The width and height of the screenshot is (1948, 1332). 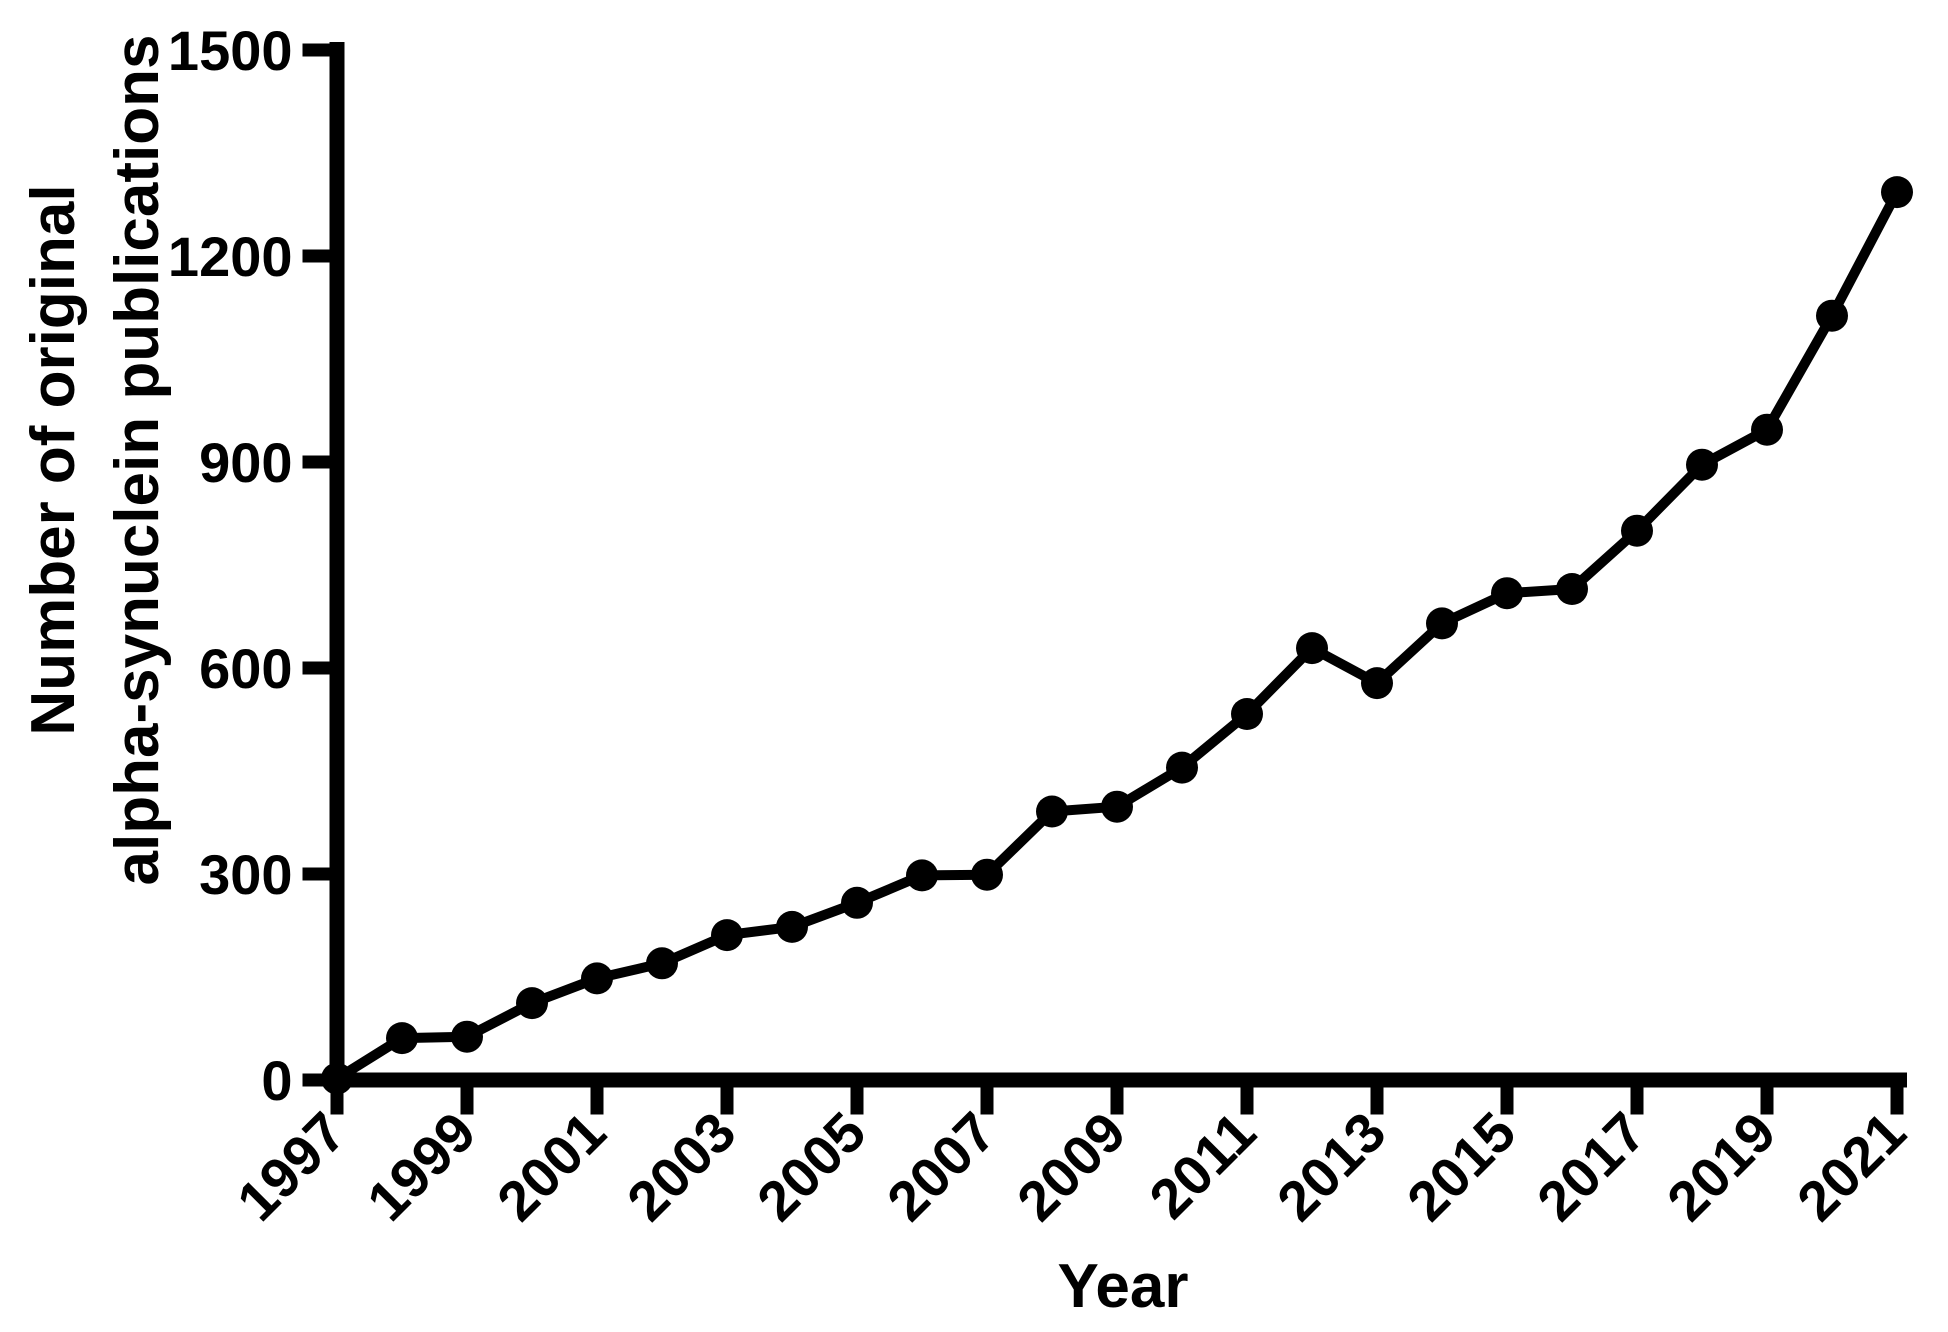 What do you see at coordinates (1851, 1166) in the screenshot?
I see `x-tick-label-2021: 2021` at bounding box center [1851, 1166].